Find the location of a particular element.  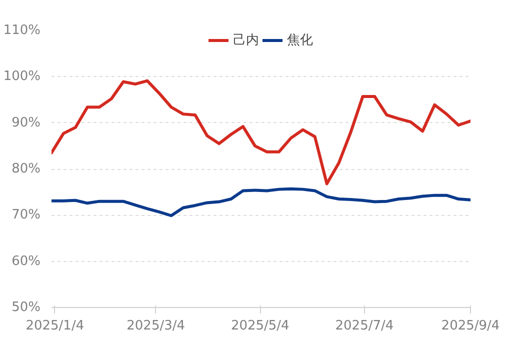

y-tick-label: 110% is located at coordinates (22, 30).